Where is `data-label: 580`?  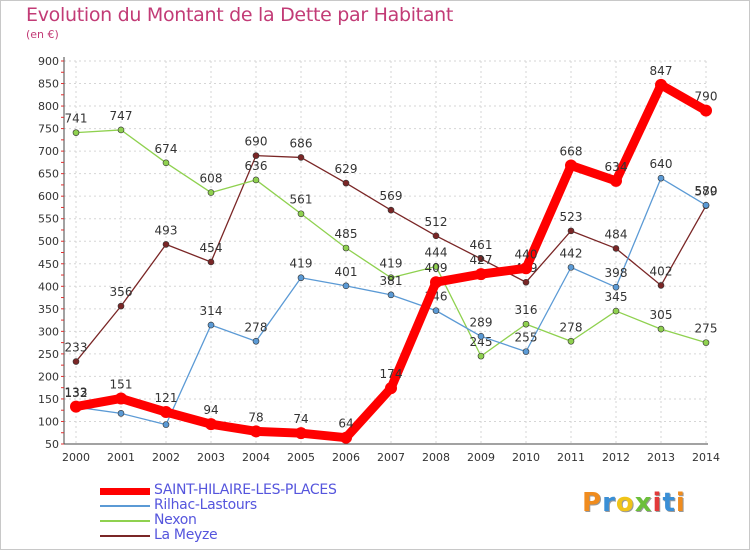
data-label: 580 is located at coordinates (706, 191).